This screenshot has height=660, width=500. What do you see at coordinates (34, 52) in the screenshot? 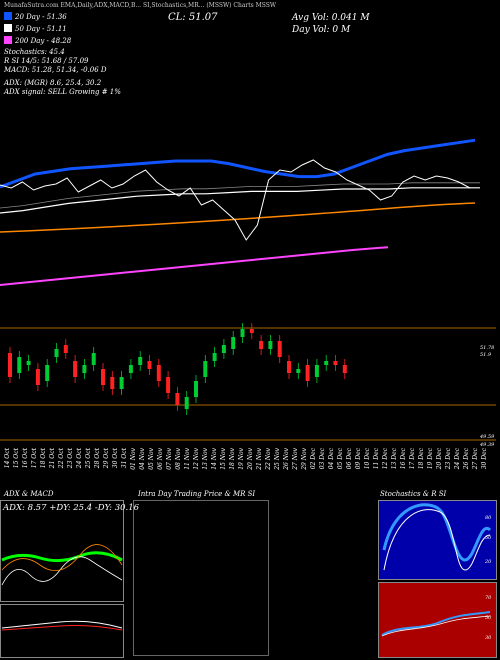
I see `stochastics-value: Stochastics: 45.4` at bounding box center [34, 52].